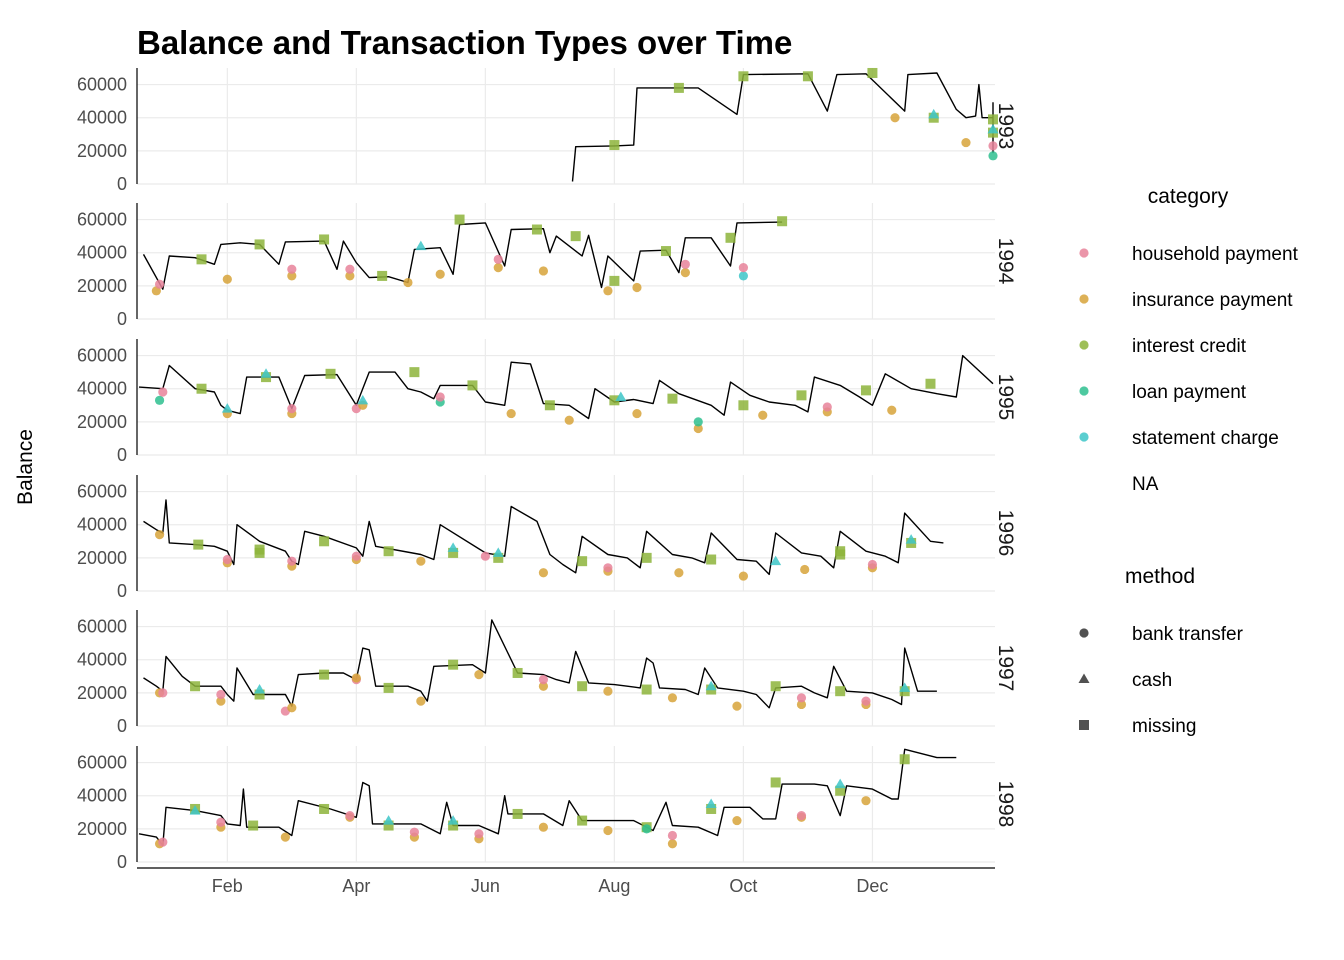 This screenshot has width=1344, height=960. Describe the element at coordinates (547, 130) in the screenshot. I see `facet-panel-1993: 0 20000 40000 60000 1993` at that location.